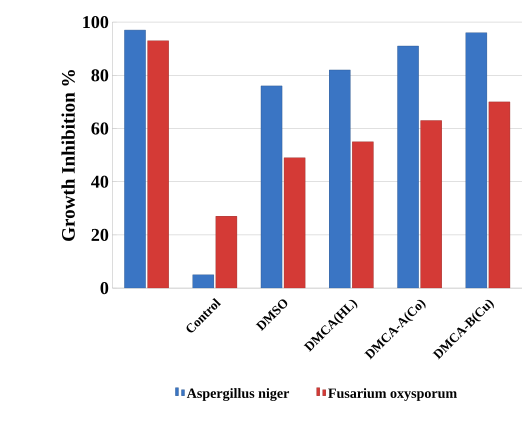  I want to click on legend-label: Aspergillus niger, so click(238, 395).